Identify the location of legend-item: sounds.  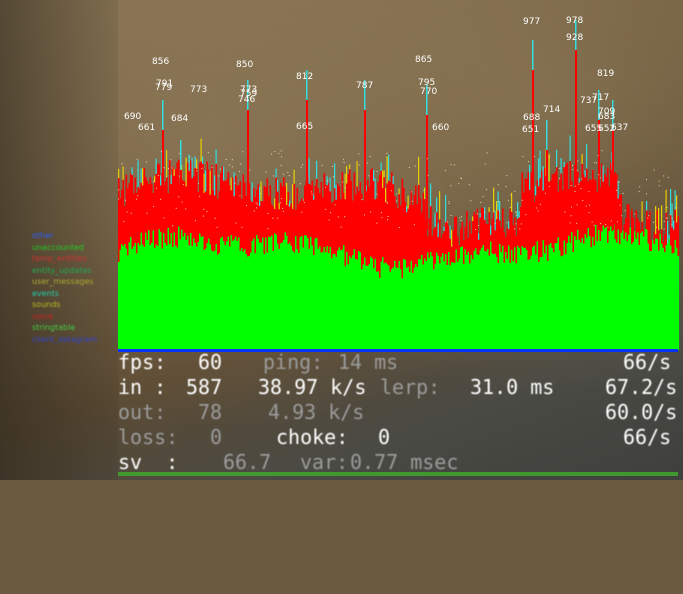
(46, 304).